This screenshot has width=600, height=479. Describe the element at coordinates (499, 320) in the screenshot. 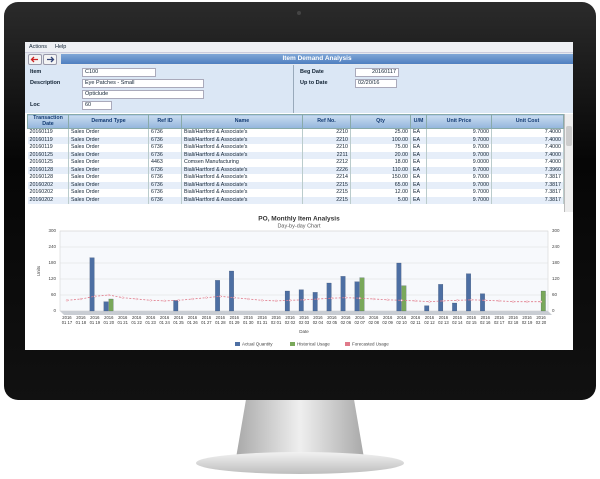

I see `x-tick-label: 2016 02 17` at that location.